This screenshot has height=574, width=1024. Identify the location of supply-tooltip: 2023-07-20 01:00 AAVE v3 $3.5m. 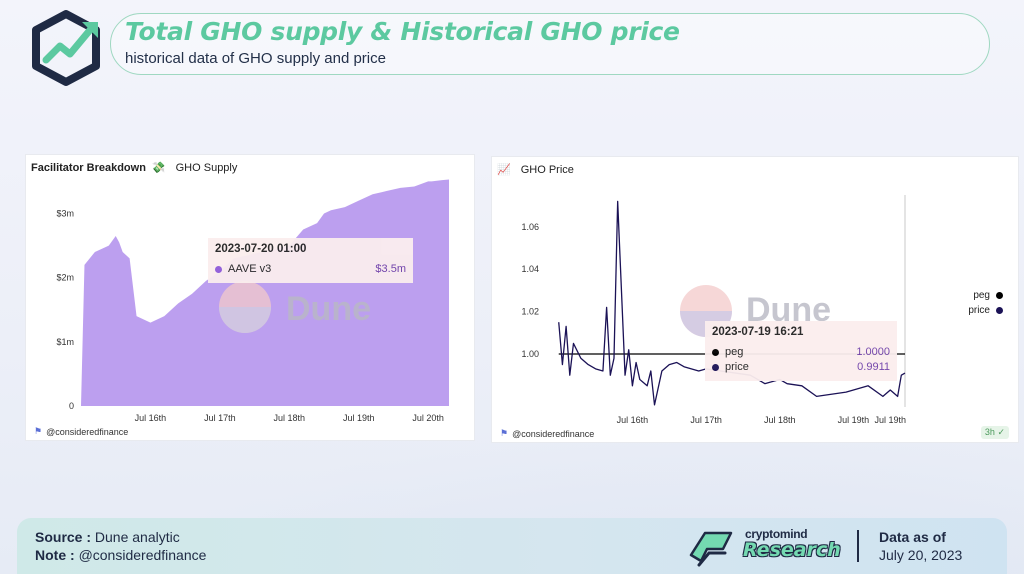
(310, 260).